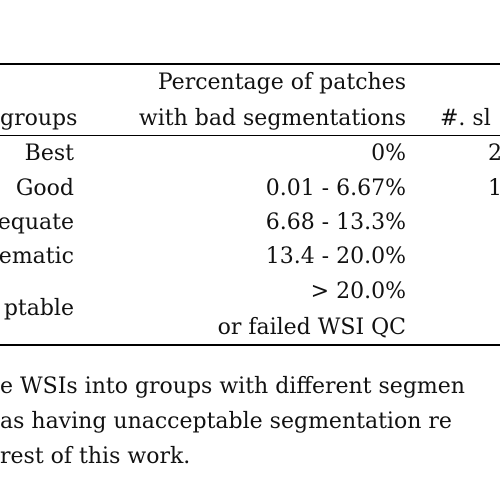 The width and height of the screenshot is (500, 500). Describe the element at coordinates (37, 222) in the screenshot. I see `table-row-group: equate` at that location.